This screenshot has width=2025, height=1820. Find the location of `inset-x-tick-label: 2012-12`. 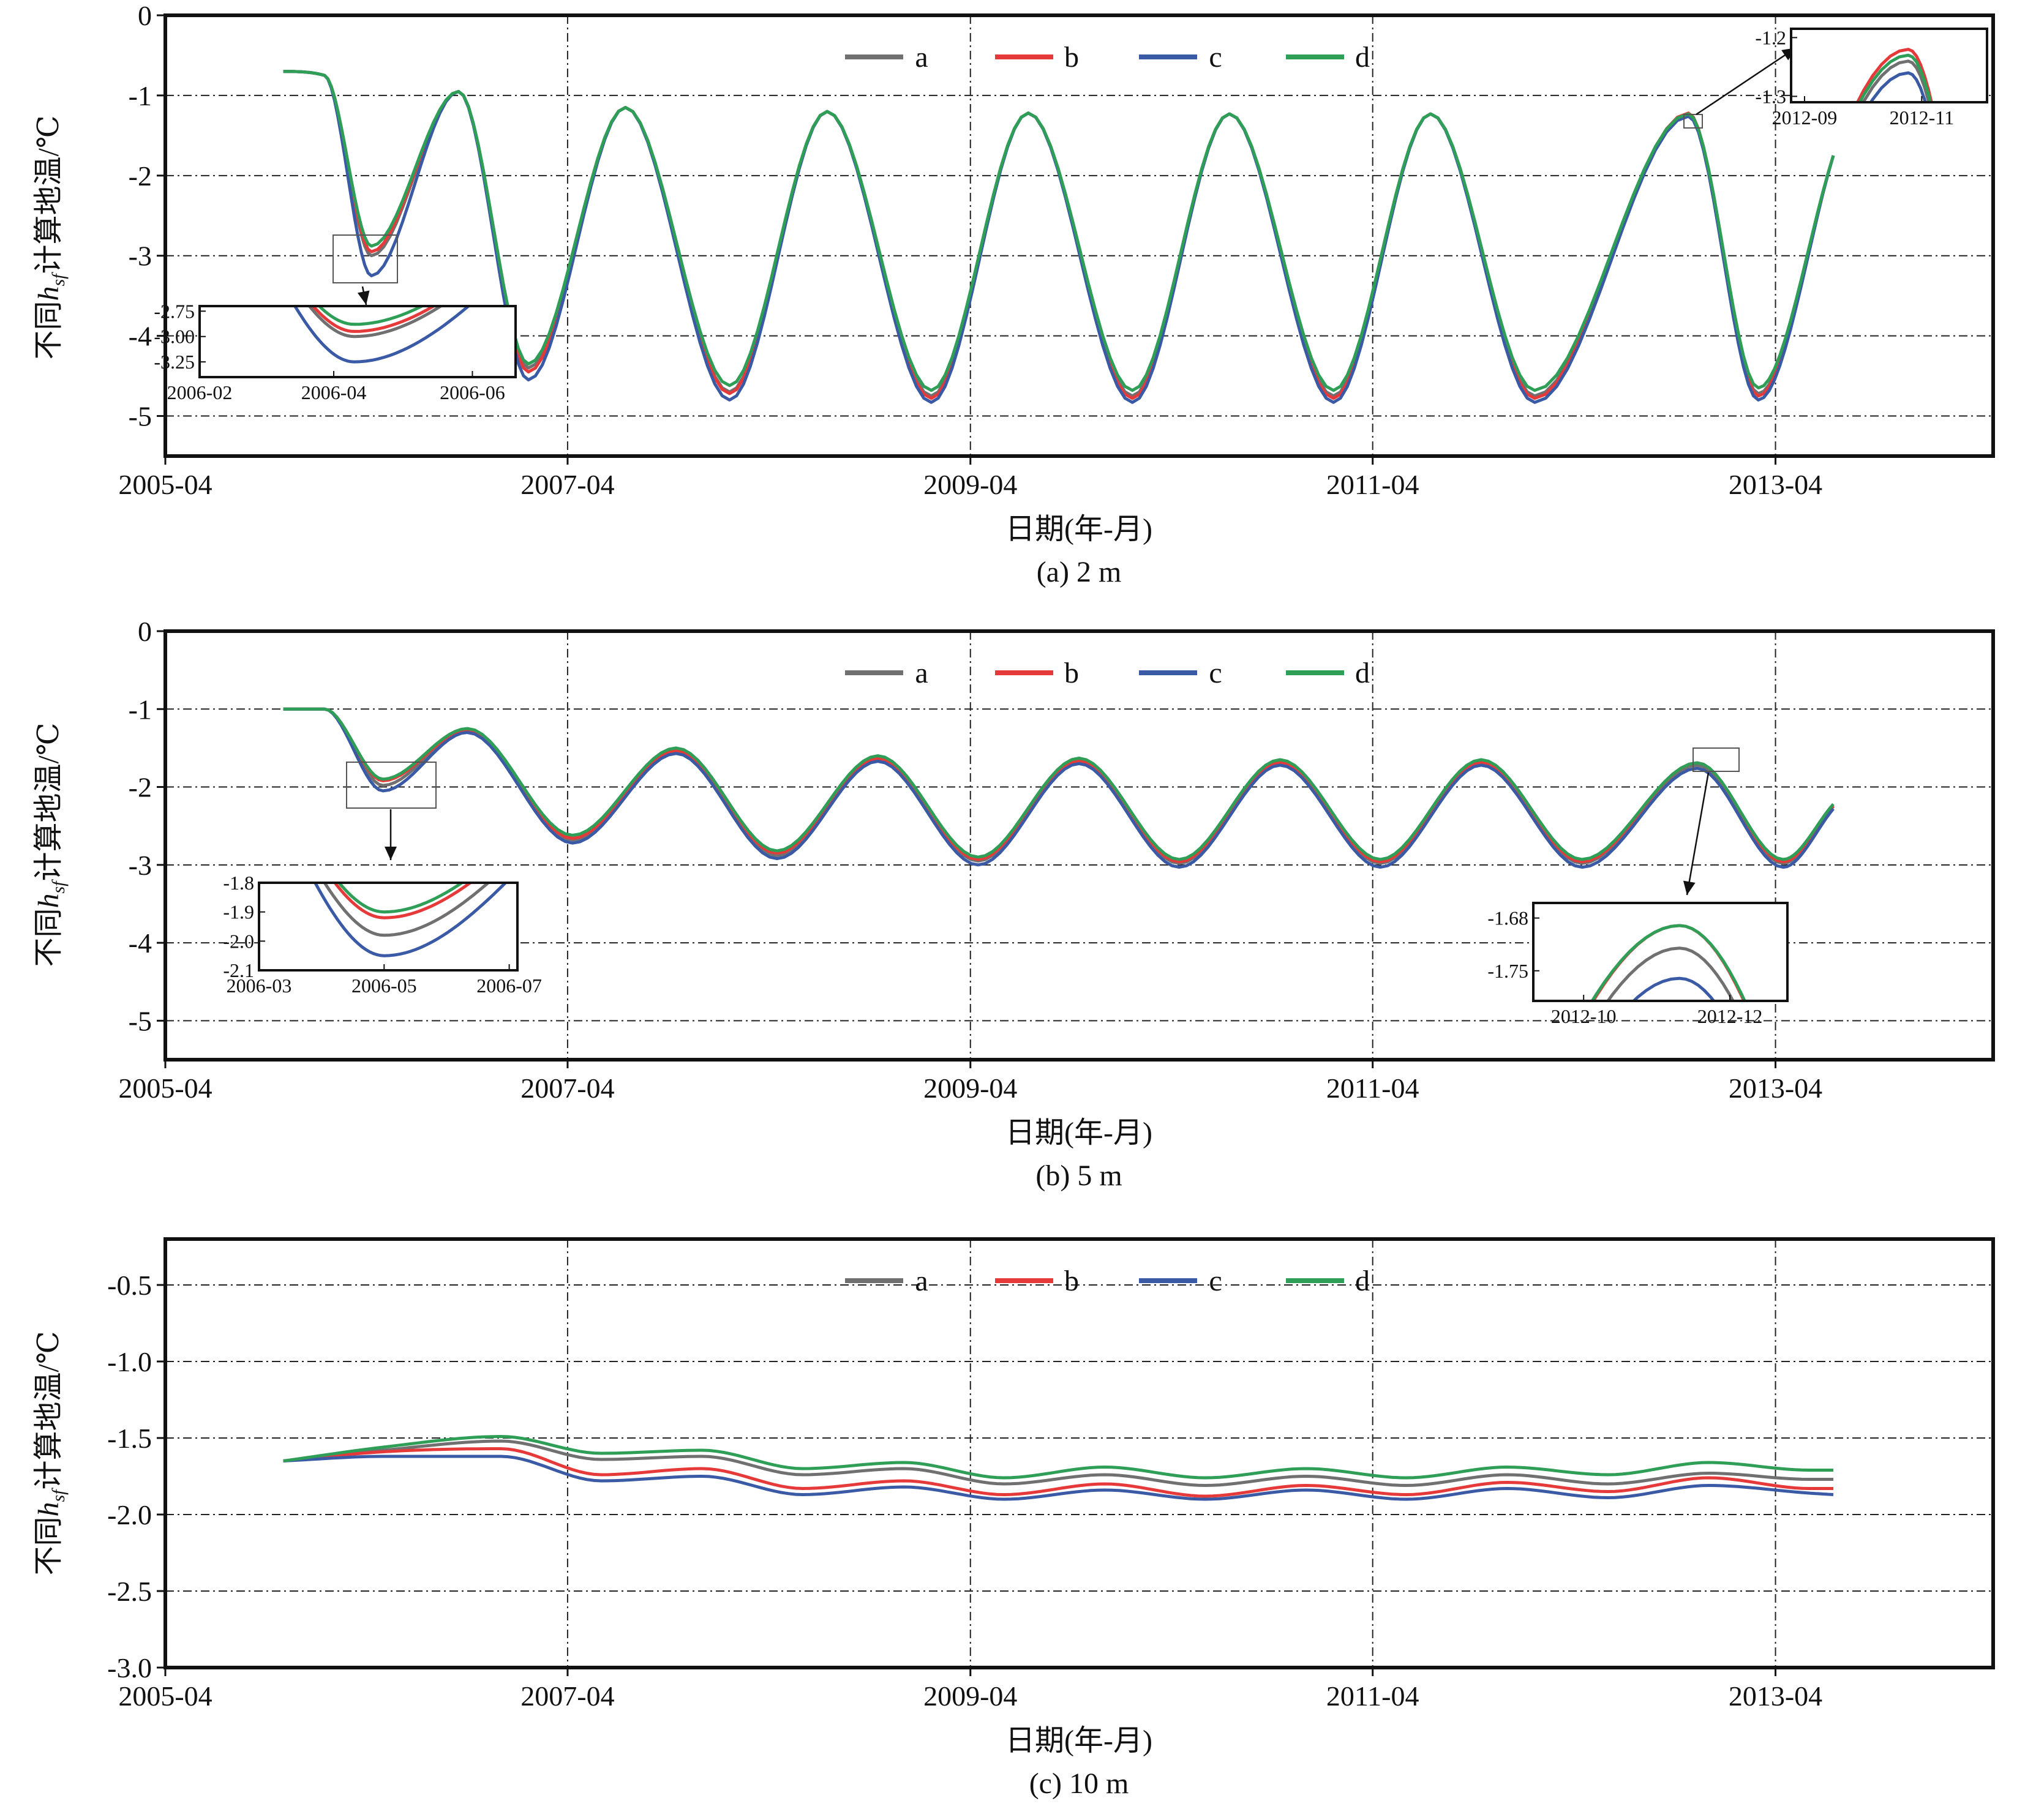

inset-x-tick-label: 2012-12 is located at coordinates (1730, 1016).